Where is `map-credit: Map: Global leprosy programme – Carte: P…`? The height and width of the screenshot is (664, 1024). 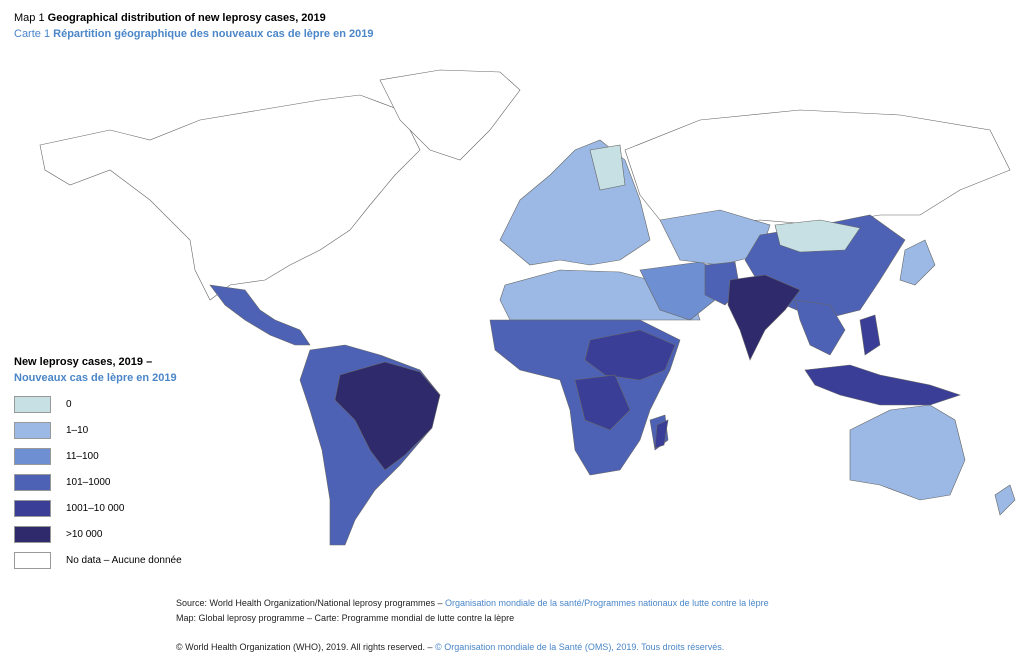 map-credit: Map: Global leprosy programme – Carte: P… is located at coordinates (345, 618).